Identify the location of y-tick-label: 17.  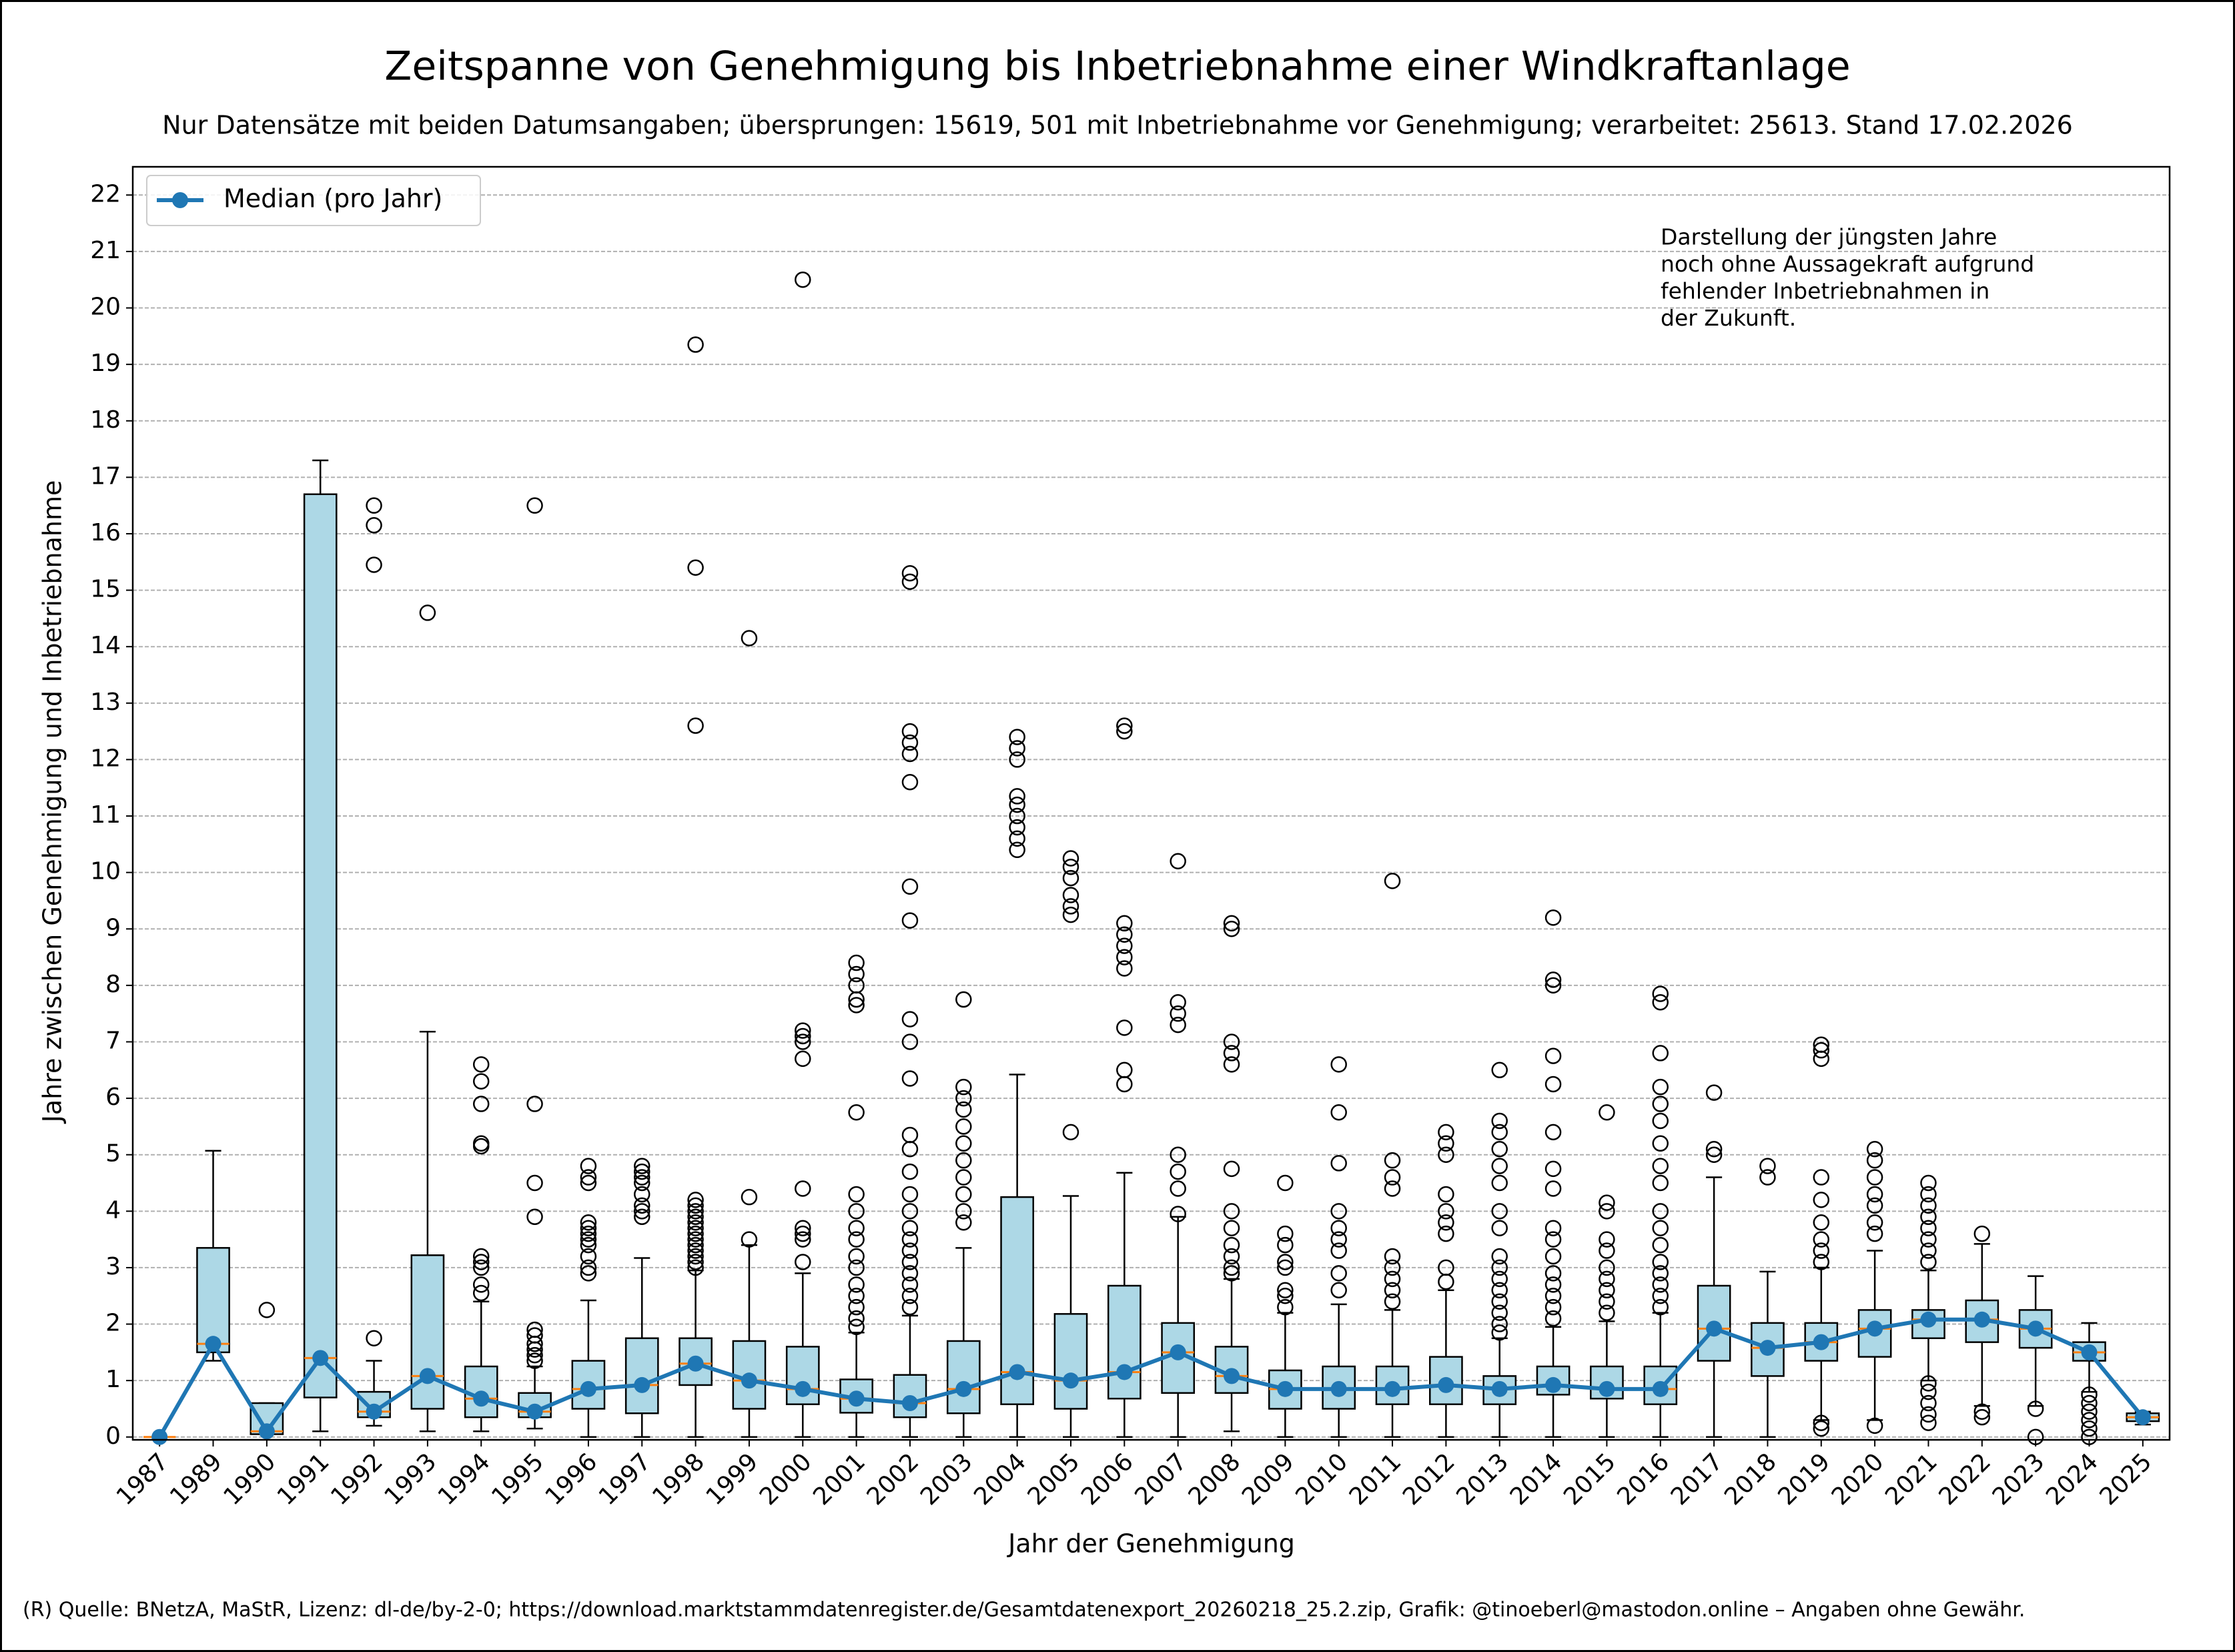
(105, 476).